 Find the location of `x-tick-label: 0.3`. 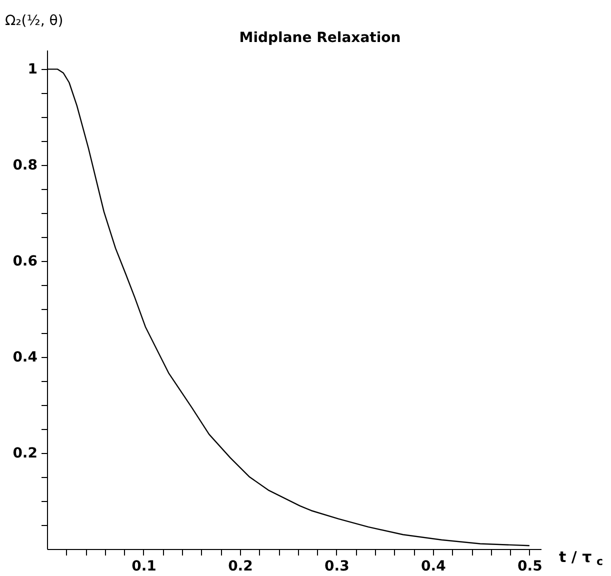

x-tick-label: 0.3 is located at coordinates (337, 566).